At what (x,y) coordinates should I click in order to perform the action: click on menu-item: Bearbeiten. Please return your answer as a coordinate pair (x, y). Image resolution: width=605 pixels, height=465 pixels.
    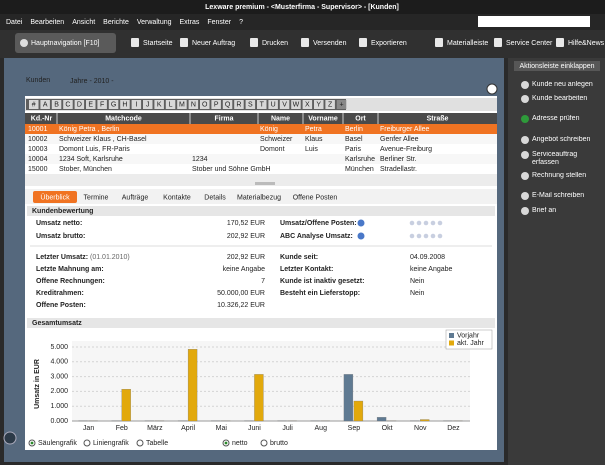
    Looking at the image, I should click on (47, 22).